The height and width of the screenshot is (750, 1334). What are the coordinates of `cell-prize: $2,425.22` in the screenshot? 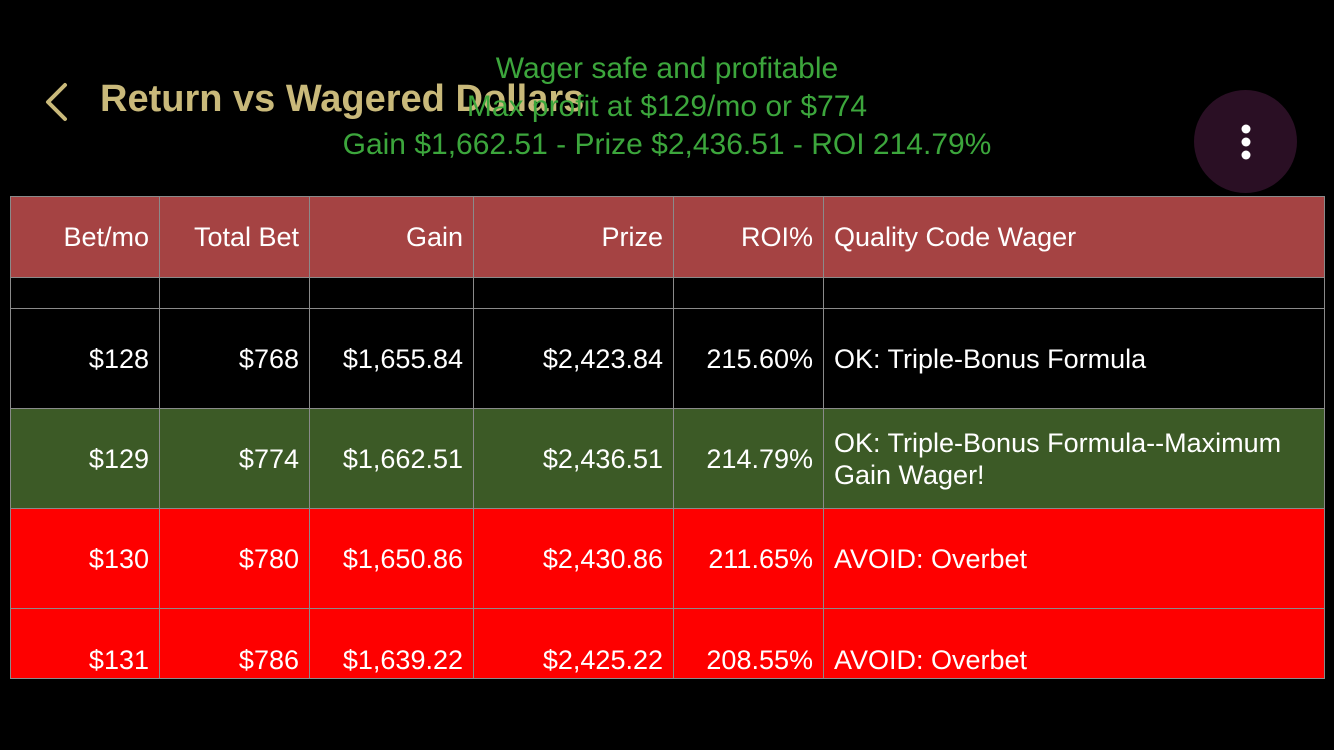 It's located at (573, 643).